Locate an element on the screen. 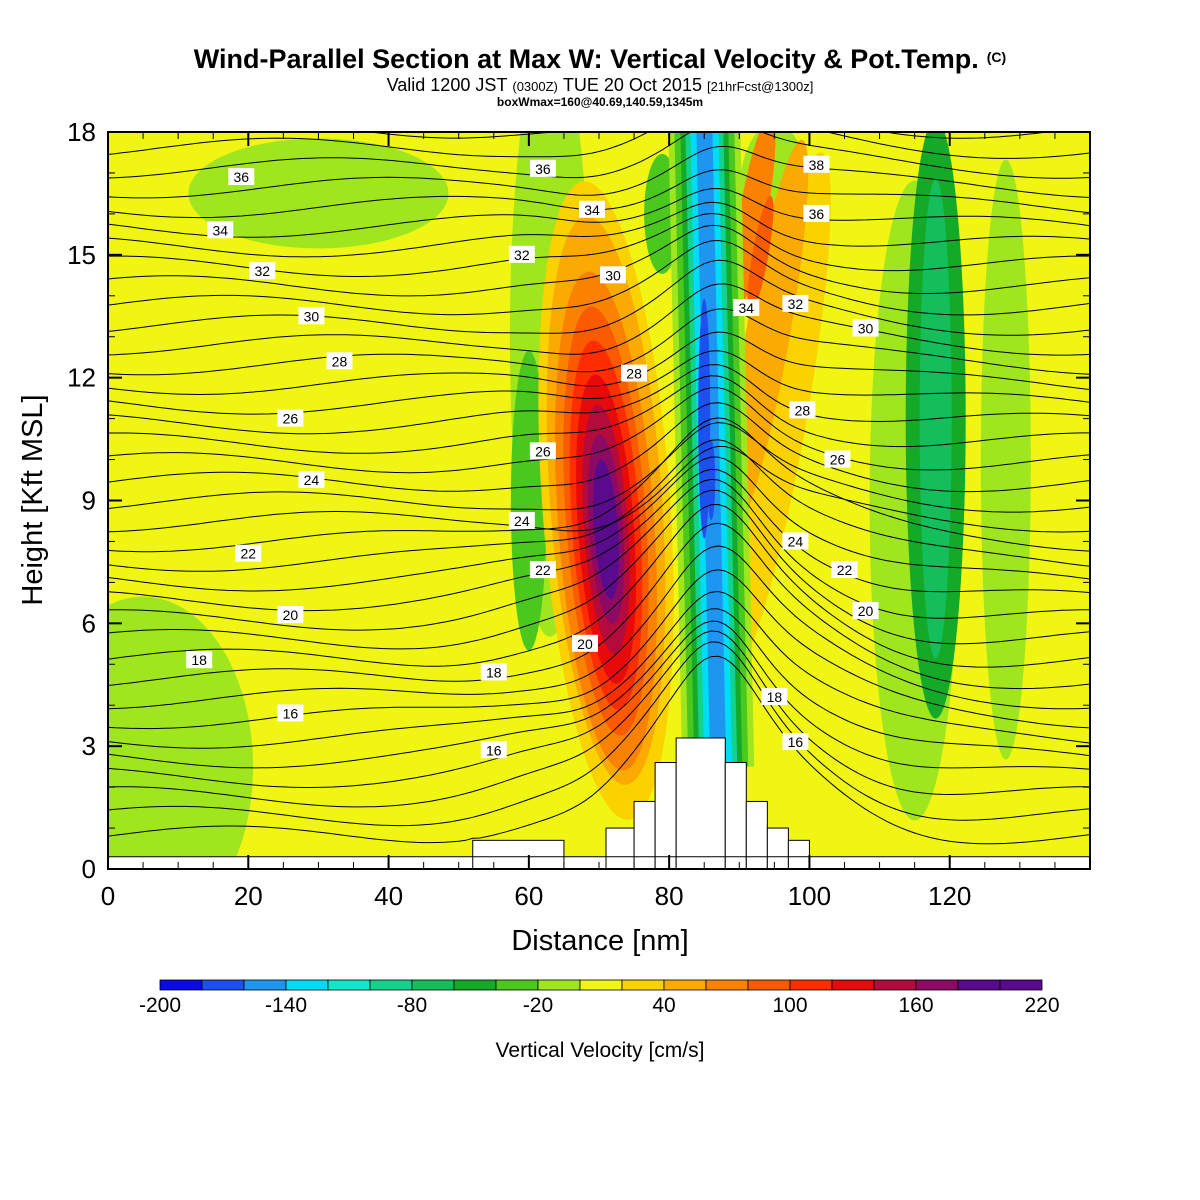 The width and height of the screenshot is (1200, 1200). contour-label: 36 is located at coordinates (543, 169).